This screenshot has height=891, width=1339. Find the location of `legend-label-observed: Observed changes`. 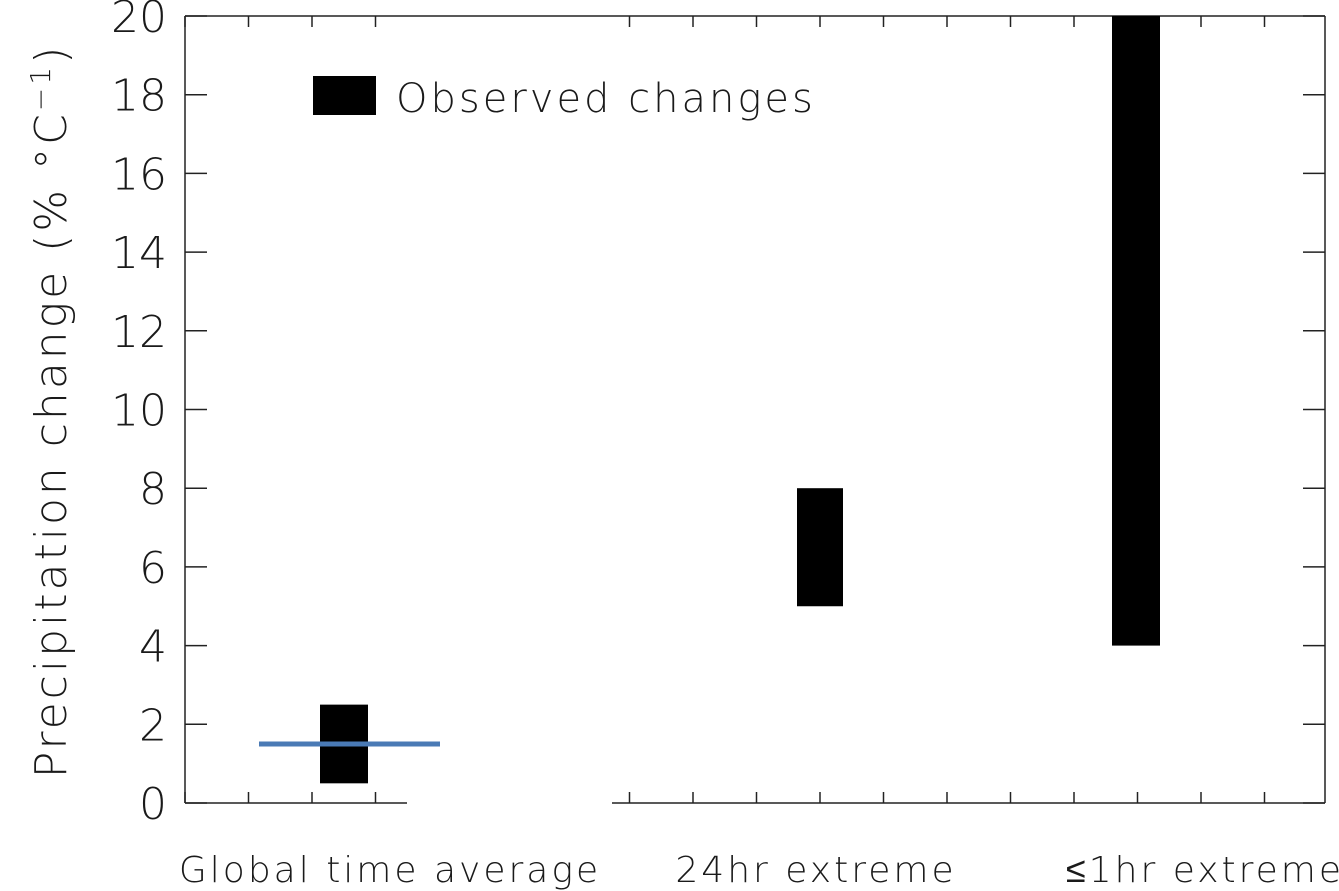

legend-label-observed: Observed changes is located at coordinates (606, 99).